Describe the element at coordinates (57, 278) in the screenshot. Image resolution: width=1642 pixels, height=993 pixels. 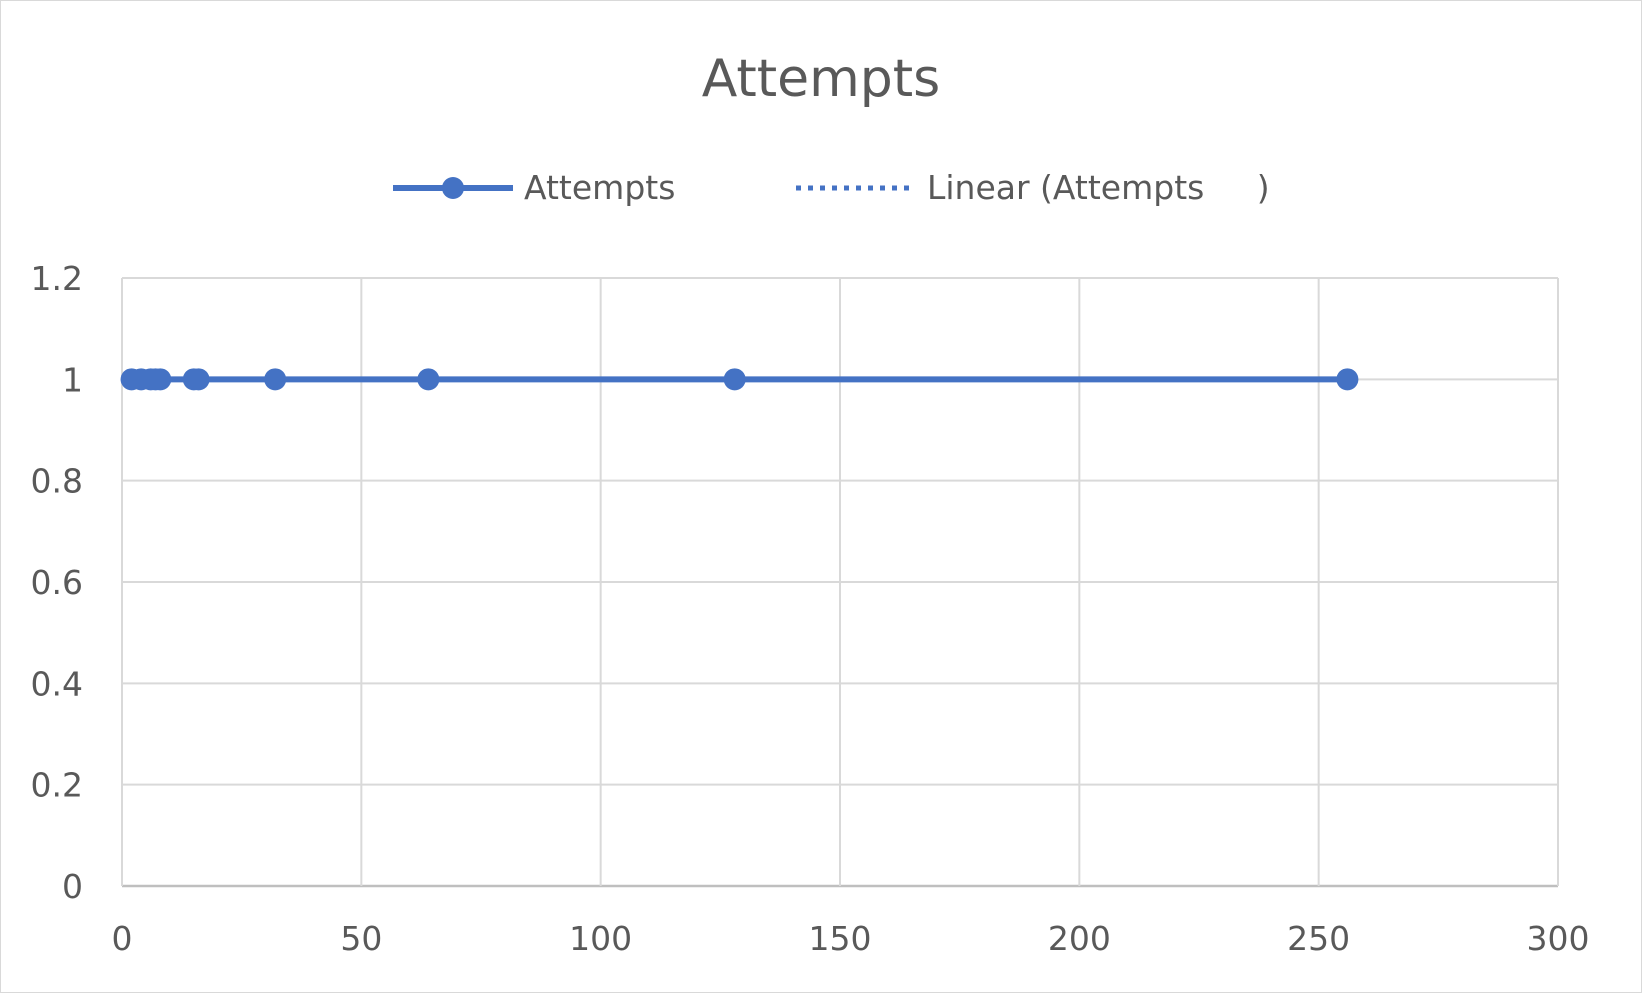
I see `y-tick-label: 1.2` at that location.